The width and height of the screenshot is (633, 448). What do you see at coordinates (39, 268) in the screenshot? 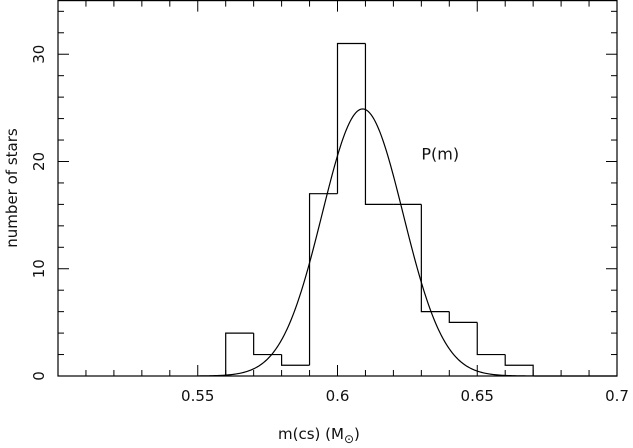
I see `y-tick-label: 10` at bounding box center [39, 268].